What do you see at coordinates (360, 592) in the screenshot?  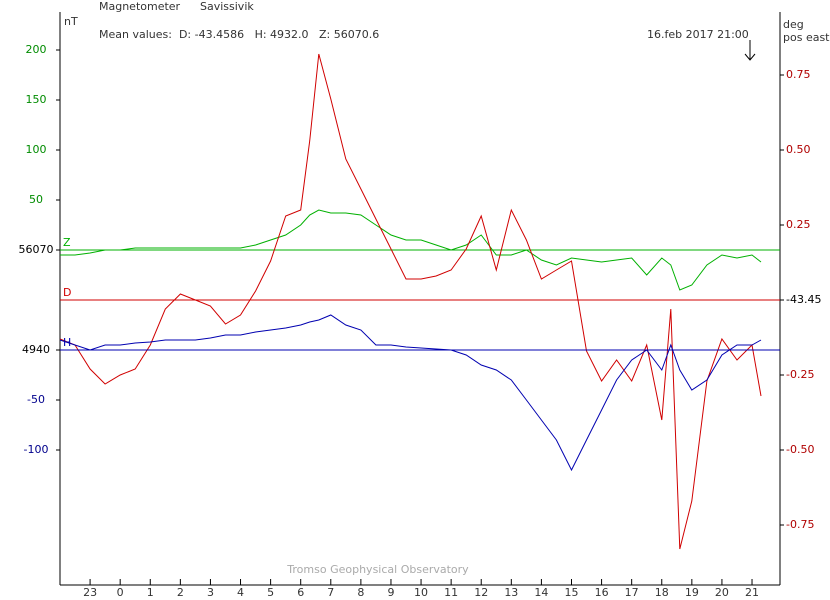 I see `x-tick-label: 8` at bounding box center [360, 592].